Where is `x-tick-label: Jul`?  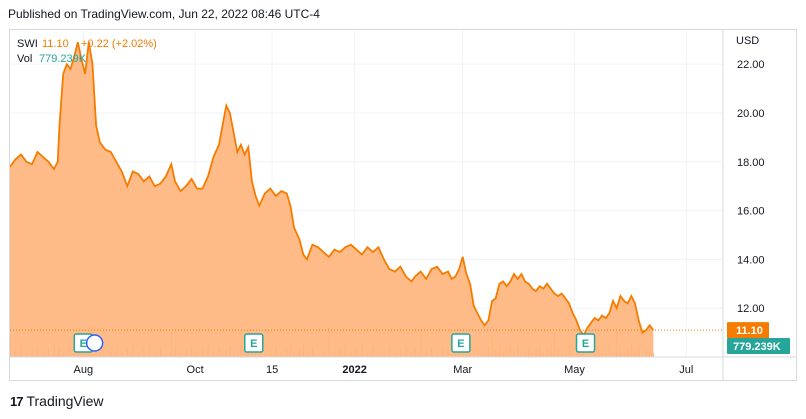 x-tick-label: Jul is located at coordinates (686, 370).